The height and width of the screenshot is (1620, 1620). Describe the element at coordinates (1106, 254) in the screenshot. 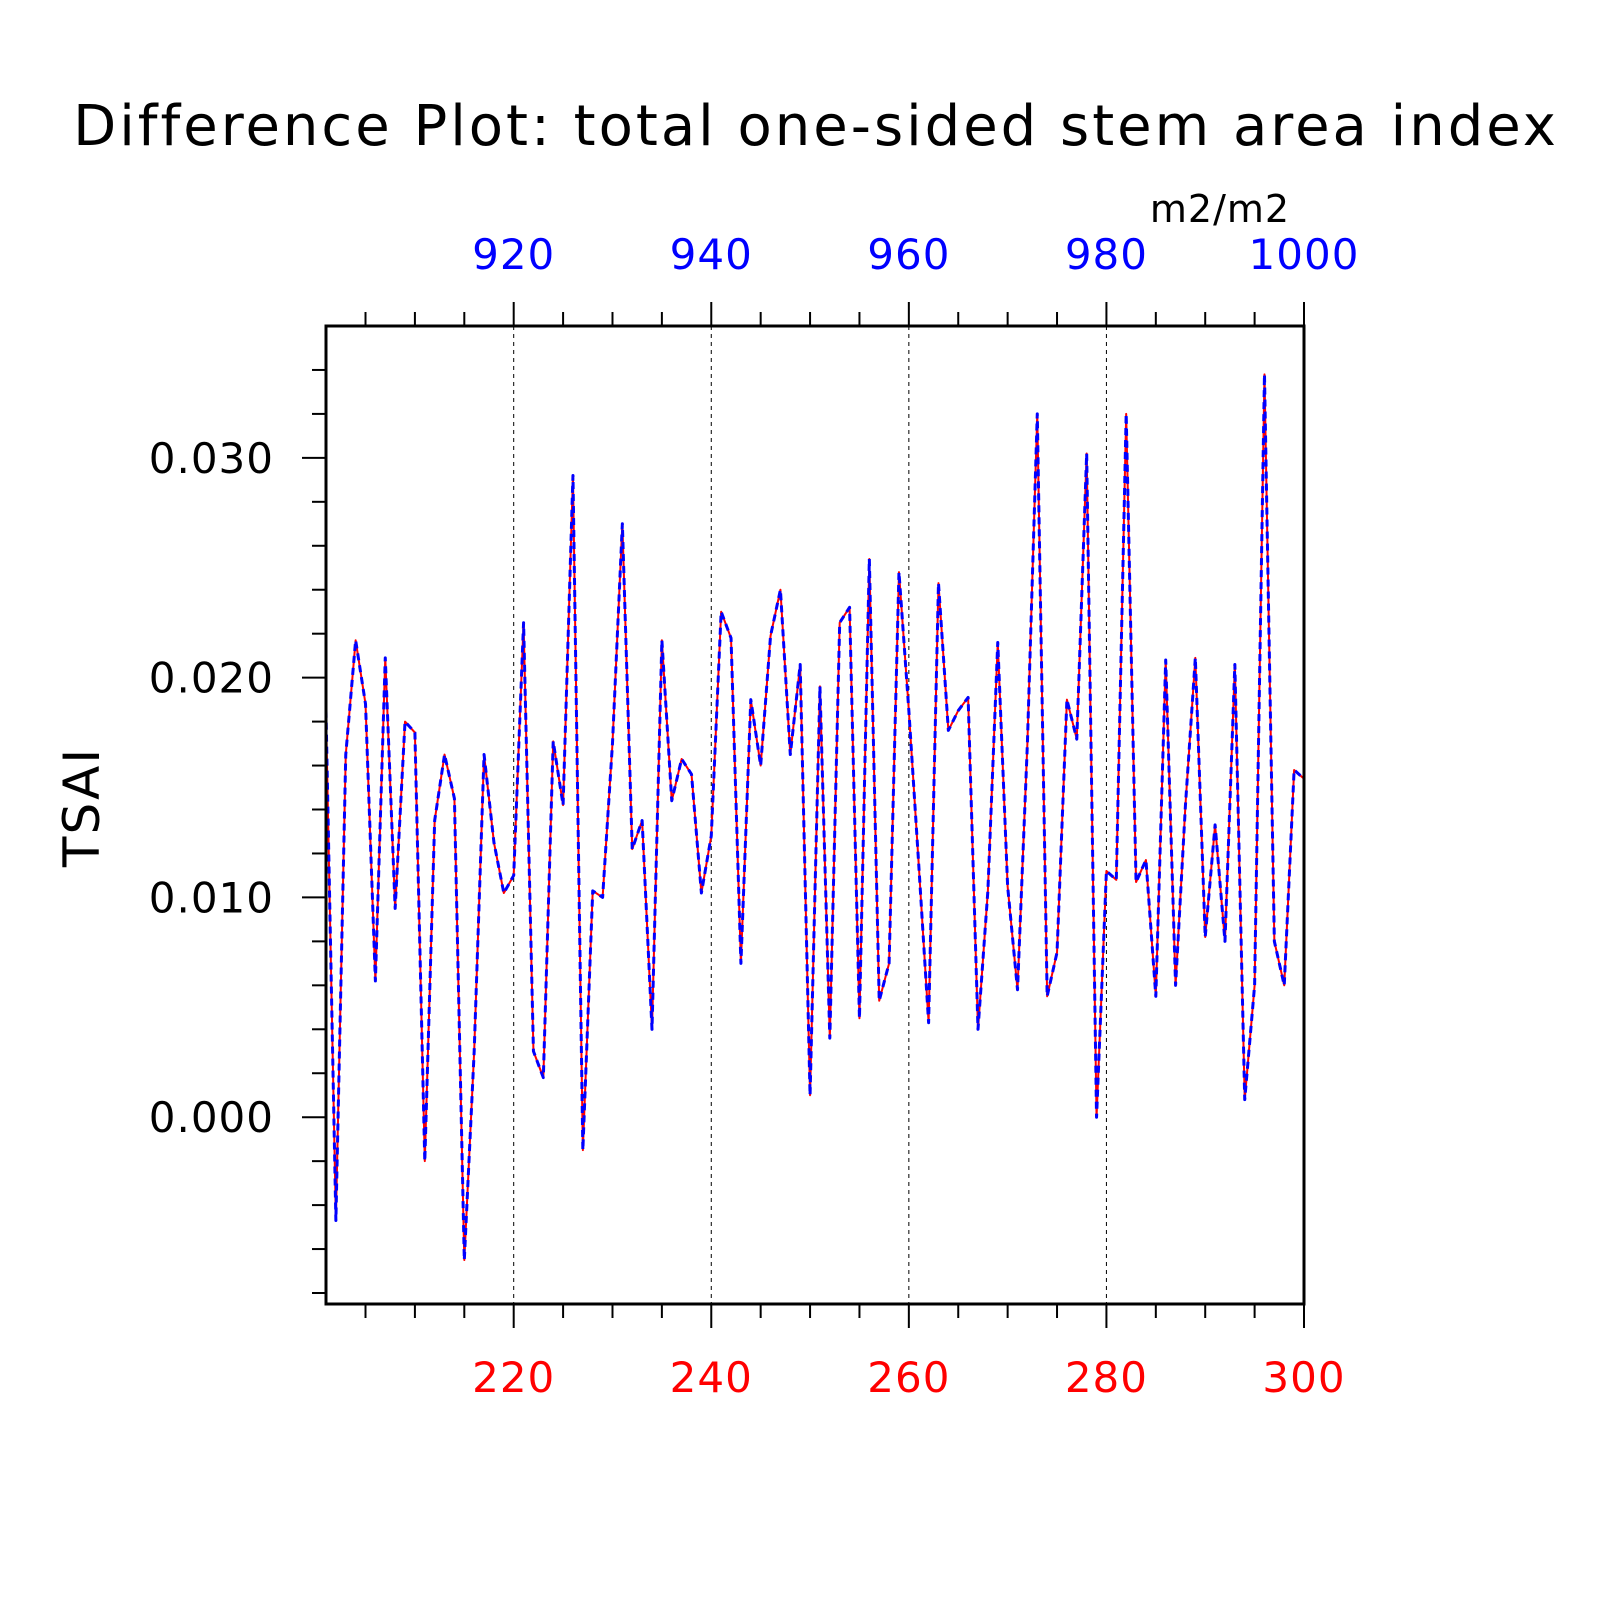

I see `x-top-tick-label: 980` at that location.